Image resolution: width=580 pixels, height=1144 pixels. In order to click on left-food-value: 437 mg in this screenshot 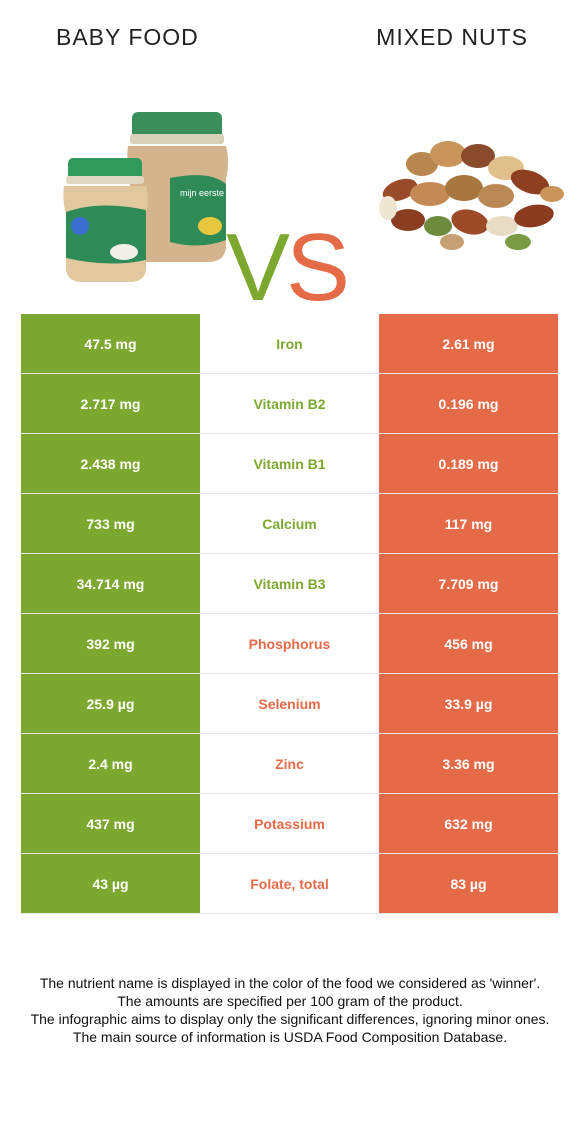, I will do `click(110, 823)`.